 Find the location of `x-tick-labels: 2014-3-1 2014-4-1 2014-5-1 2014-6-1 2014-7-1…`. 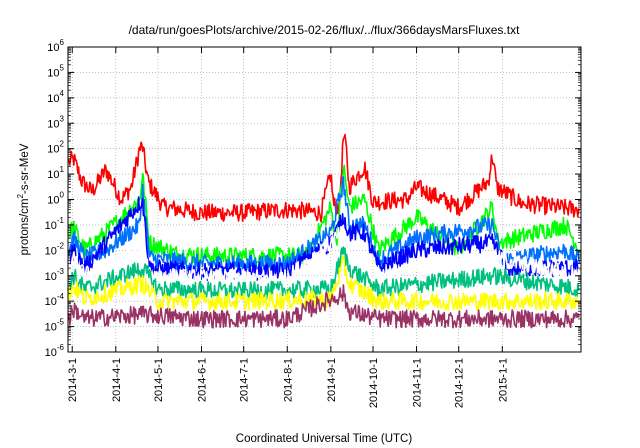

x-tick-labels: 2014-3-1 2014-4-1 2014-5-1 2014-6-1 2014-7-1… is located at coordinates (288, 383).